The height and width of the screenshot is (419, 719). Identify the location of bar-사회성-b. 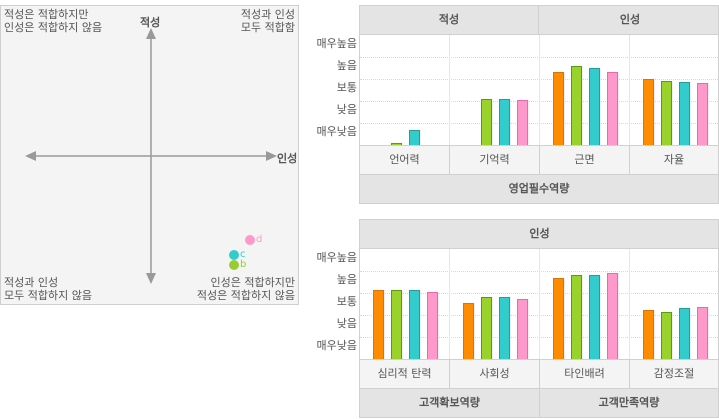
(486, 328).